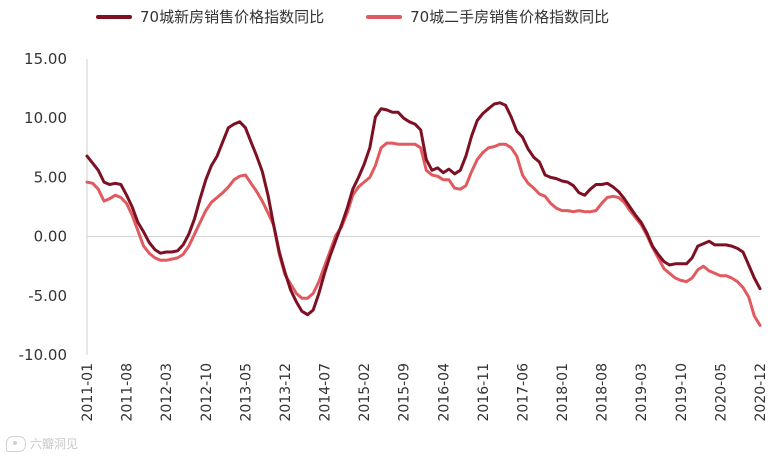  I want to click on x-tick-label: 2019-03, so click(642, 392).